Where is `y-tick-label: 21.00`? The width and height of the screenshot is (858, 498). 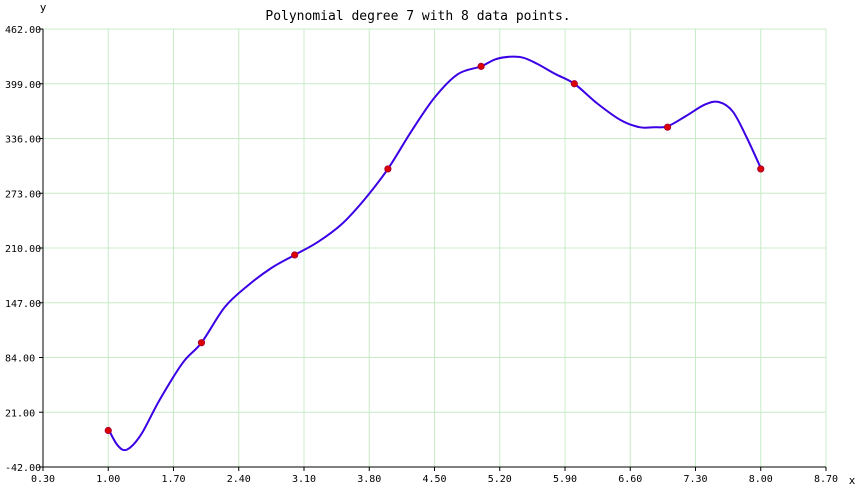
y-tick-label: 21.00 is located at coordinates (20, 413).